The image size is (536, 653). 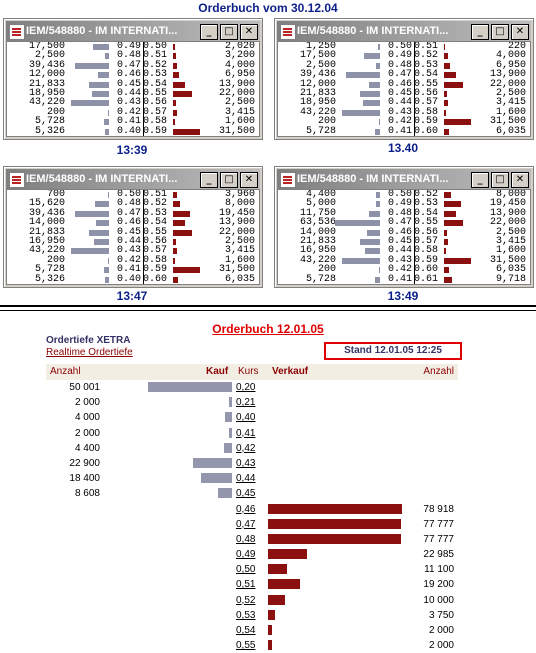 What do you see at coordinates (246, 539) in the screenshot?
I see `price-link: 0,48` at bounding box center [246, 539].